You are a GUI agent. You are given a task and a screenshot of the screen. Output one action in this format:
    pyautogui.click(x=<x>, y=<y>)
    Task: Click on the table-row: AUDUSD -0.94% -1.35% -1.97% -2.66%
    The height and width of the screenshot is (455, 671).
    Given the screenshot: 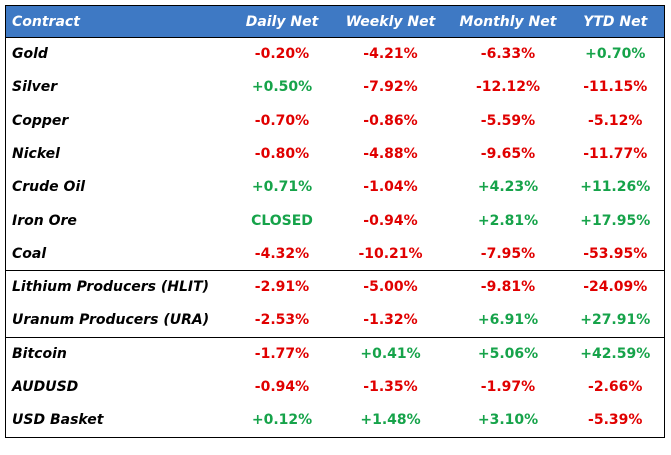 What is the action you would take?
    pyautogui.click(x=335, y=386)
    